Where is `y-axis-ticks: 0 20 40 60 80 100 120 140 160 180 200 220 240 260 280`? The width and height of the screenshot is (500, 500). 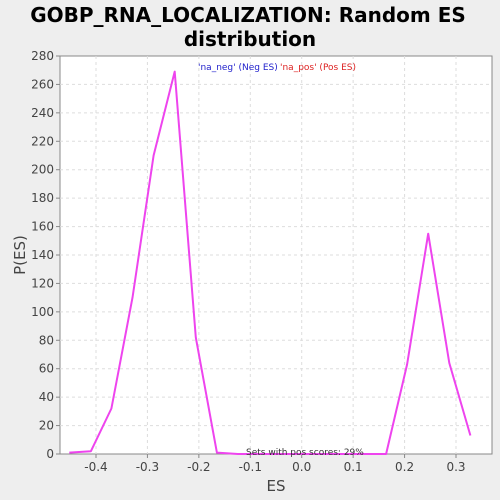 y-axis-ticks: 0 20 40 60 80 100 120 140 160 180 200 220 240 260 280 is located at coordinates (45, 255).